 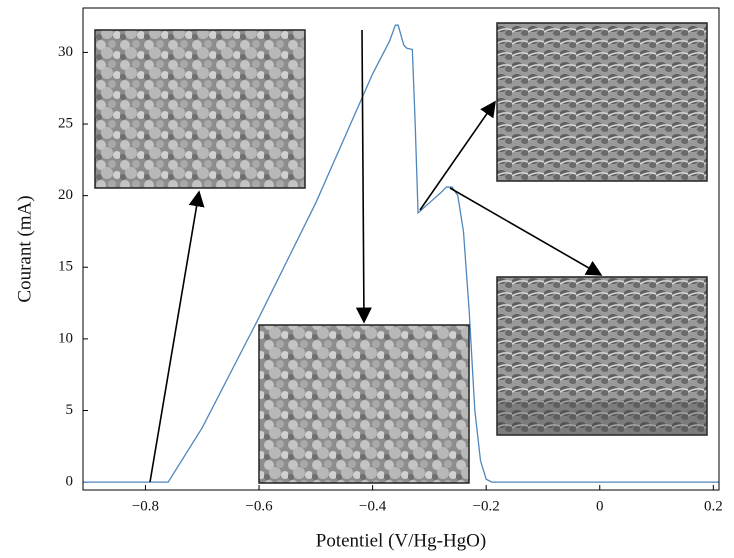 What do you see at coordinates (65, 267) in the screenshot?
I see `y-tick-label: 15` at bounding box center [65, 267].